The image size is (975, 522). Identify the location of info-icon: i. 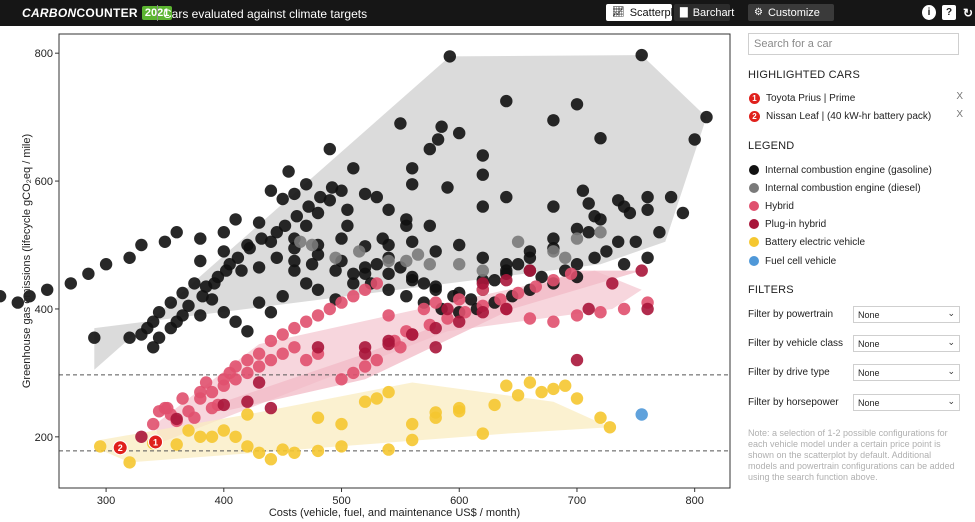
(929, 12).